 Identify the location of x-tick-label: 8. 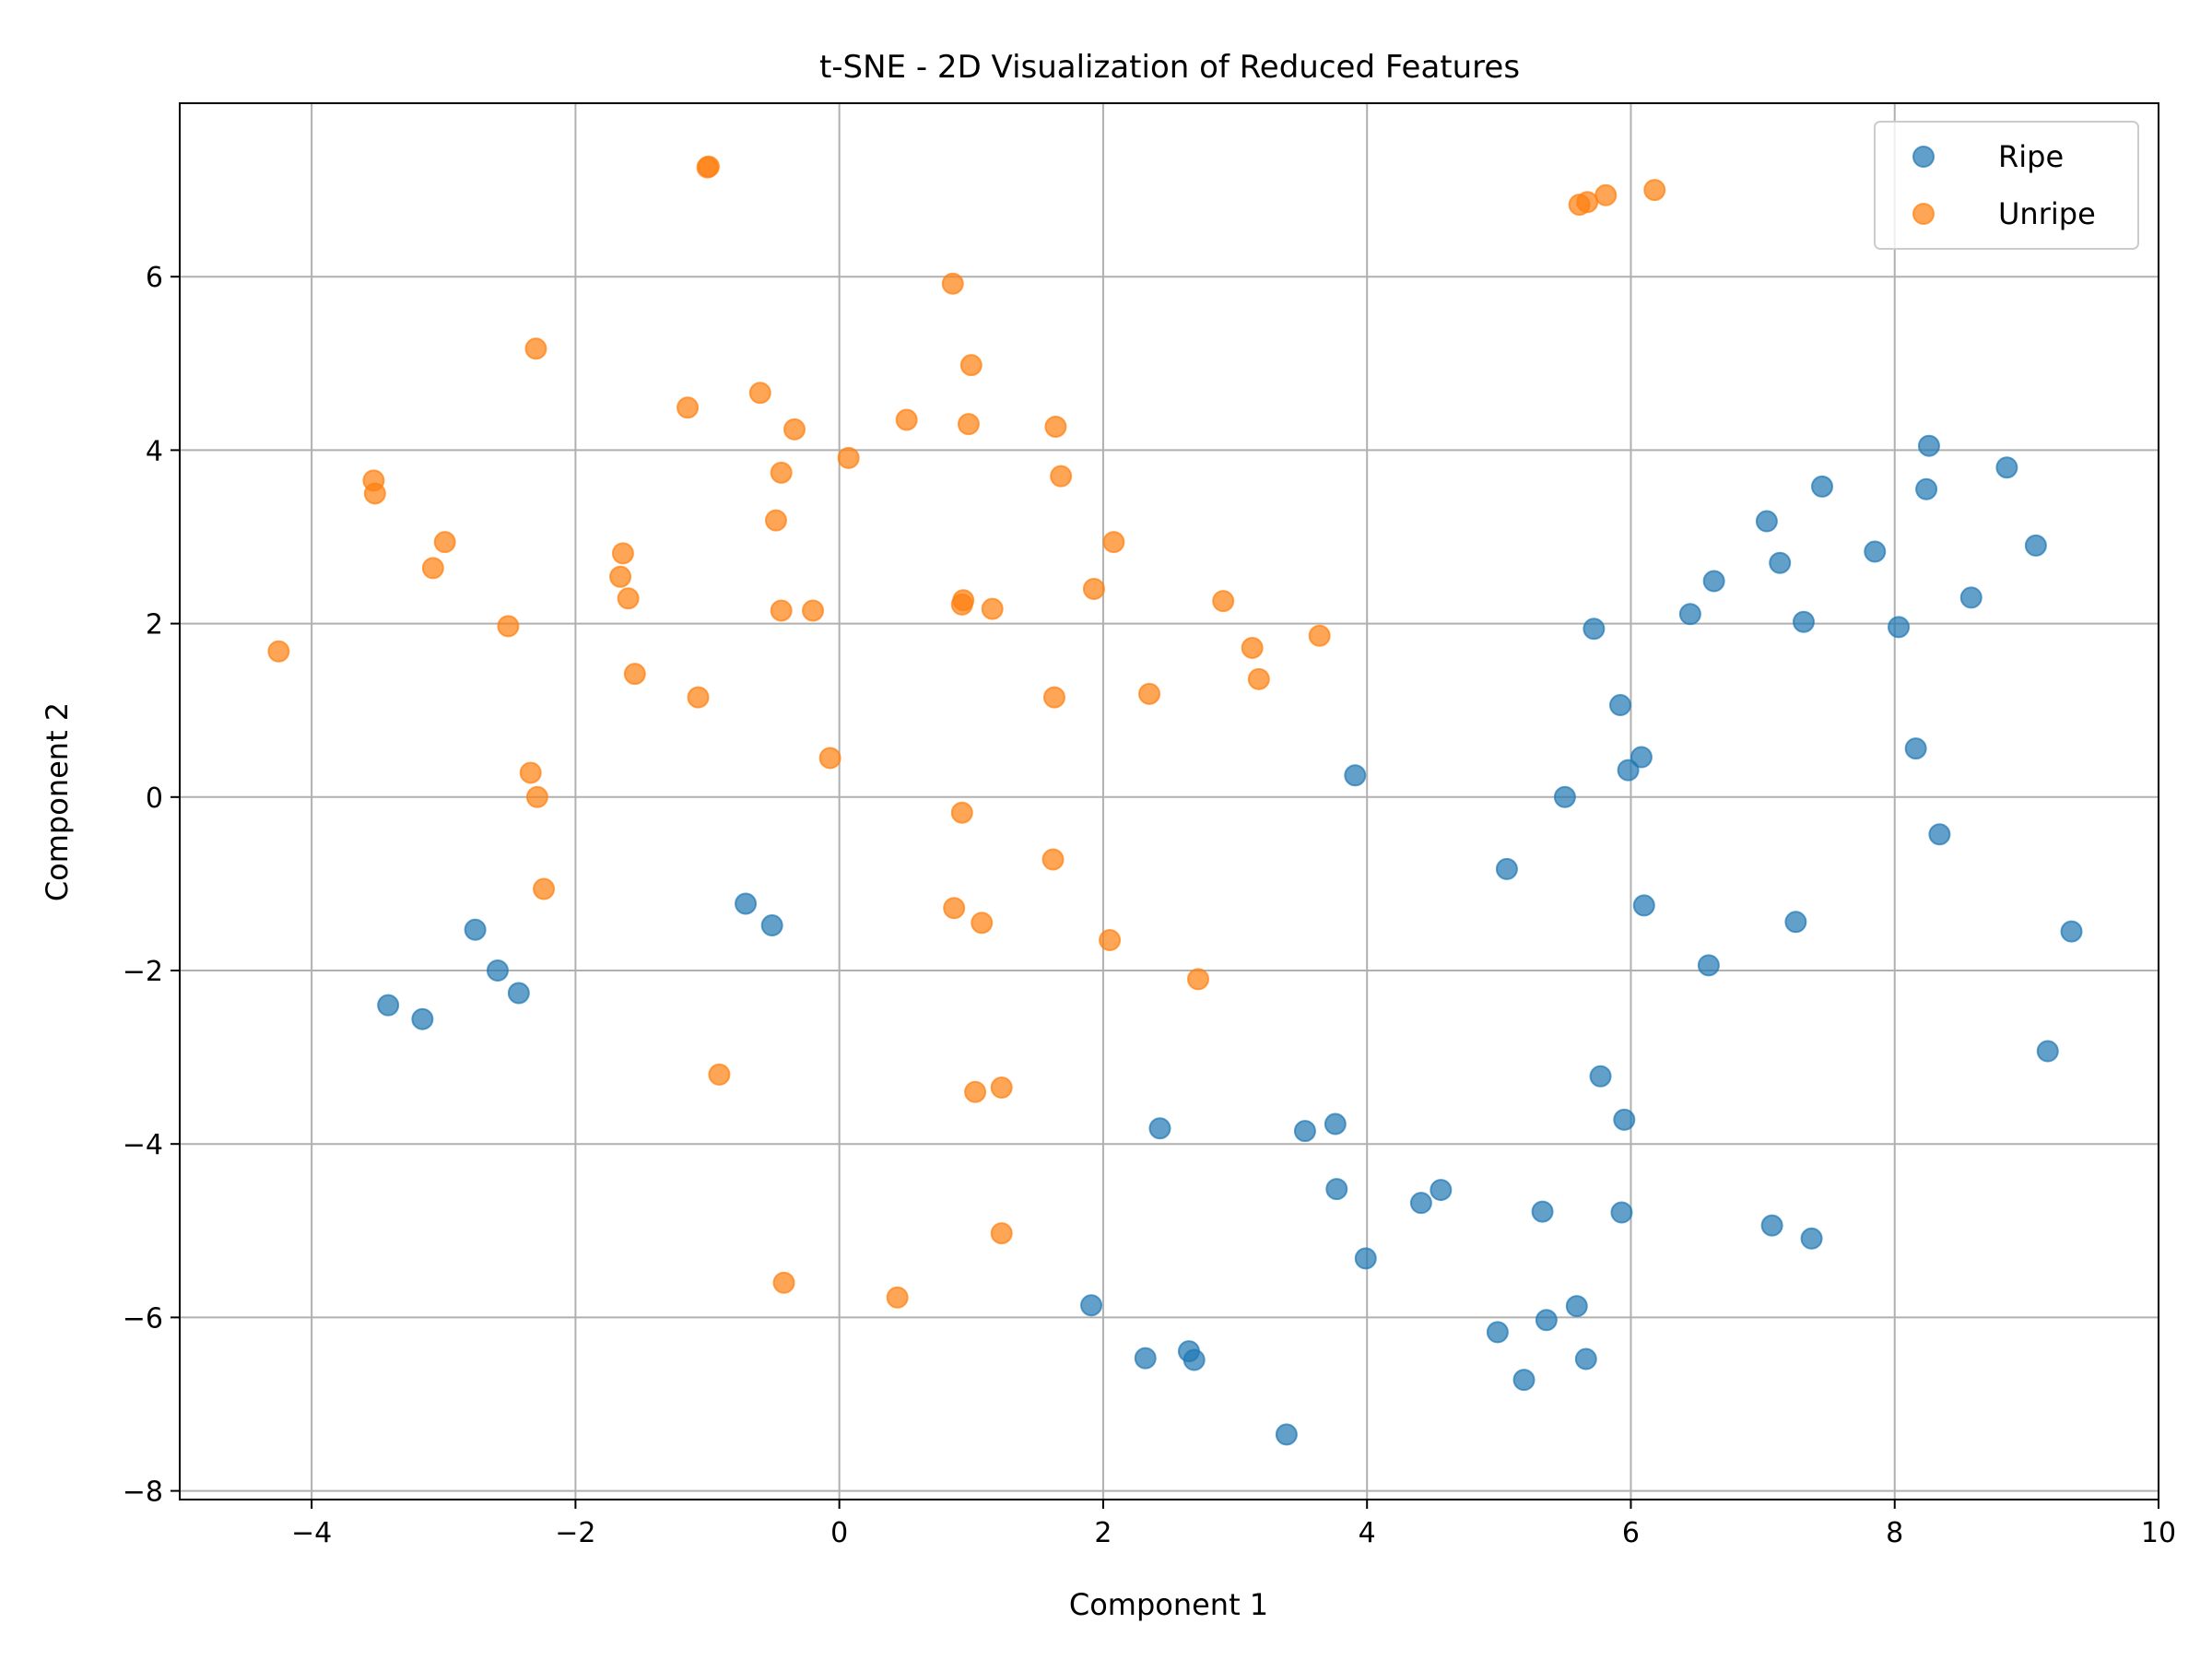
(1894, 1533).